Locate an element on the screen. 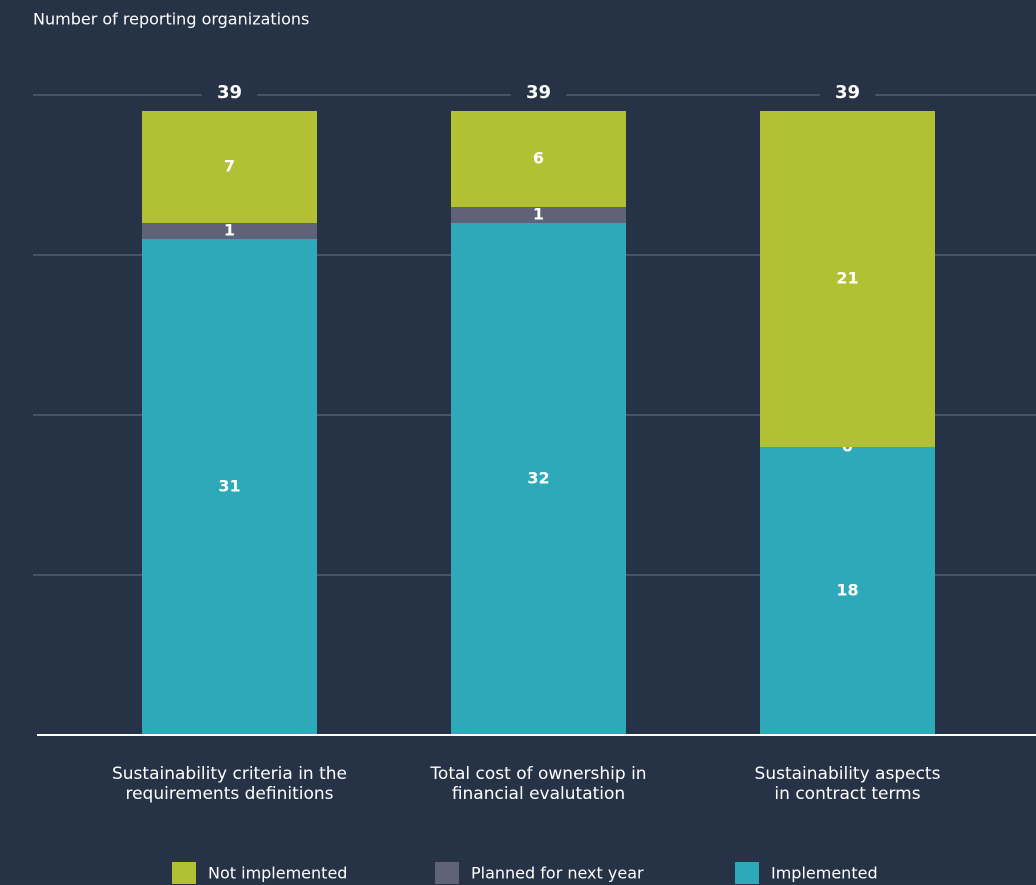 This screenshot has width=1036, height=885. segment-label: 31 is located at coordinates (229, 486).